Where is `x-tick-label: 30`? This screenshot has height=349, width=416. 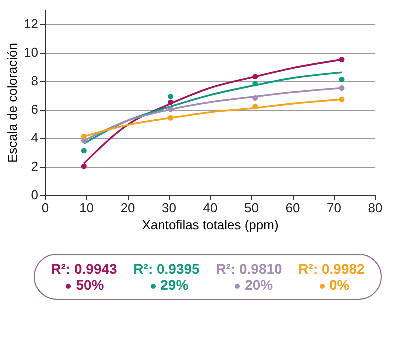 x-tick-label: 30 is located at coordinates (169, 208).